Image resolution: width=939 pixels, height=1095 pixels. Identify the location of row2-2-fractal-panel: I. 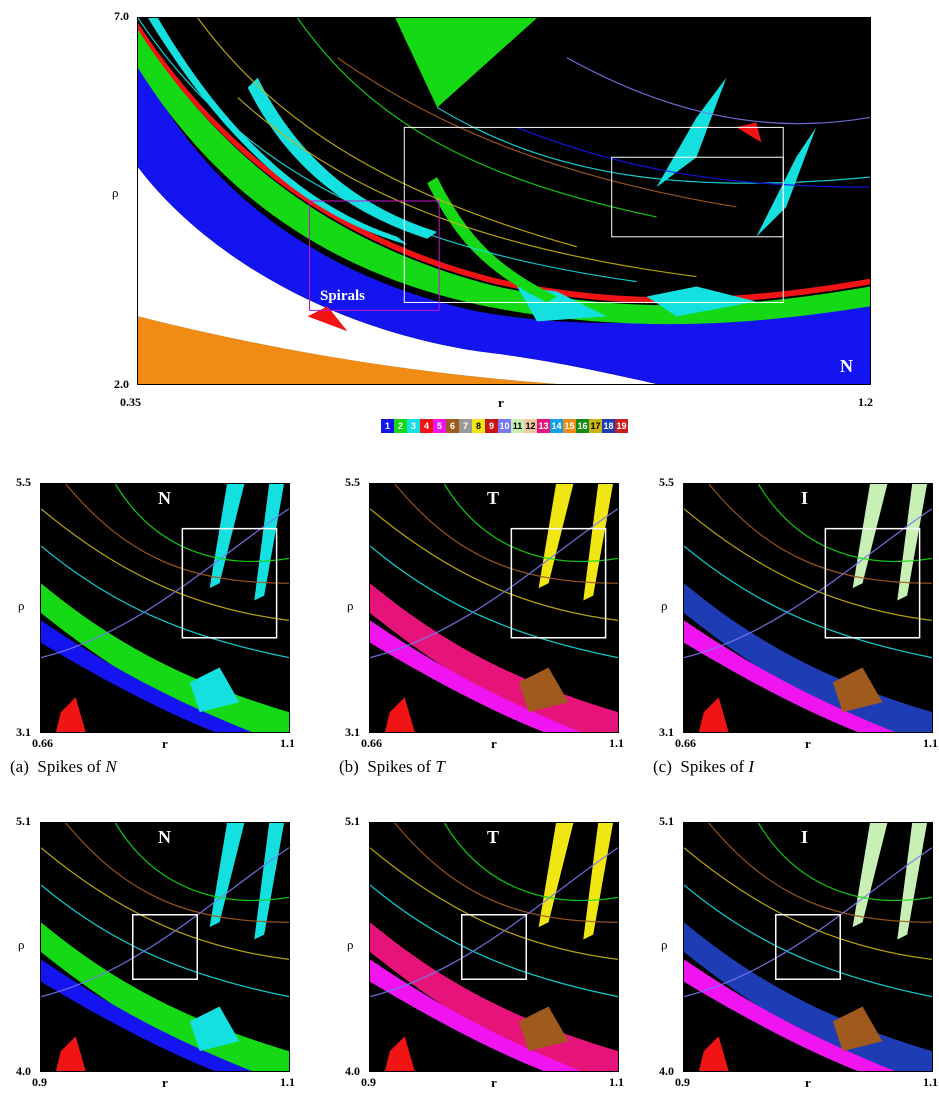
(808, 947).